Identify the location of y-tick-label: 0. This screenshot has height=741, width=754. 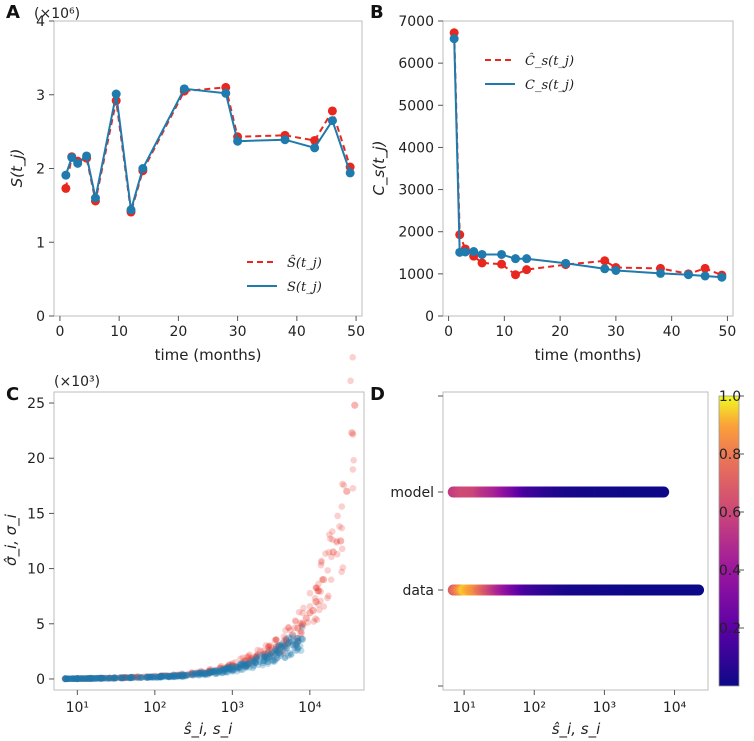
(40, 317).